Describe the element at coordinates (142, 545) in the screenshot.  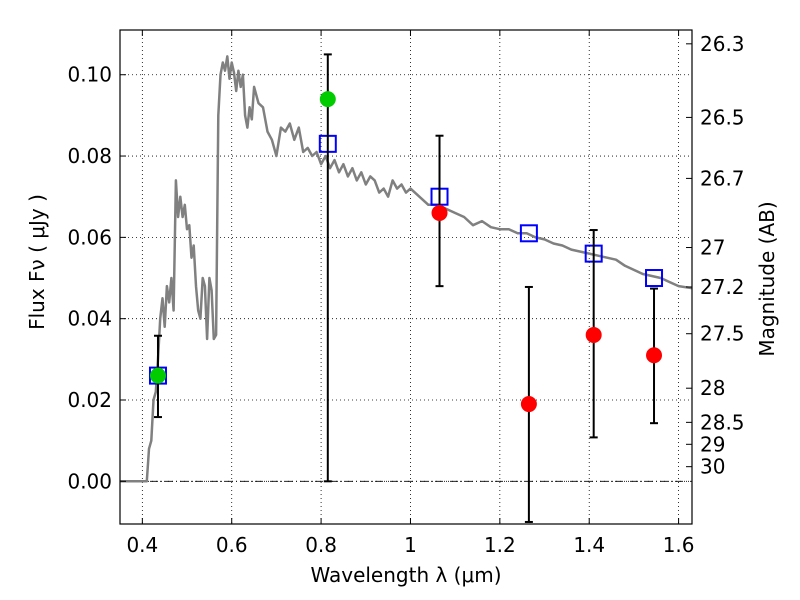
I see `x-tick-label: 0.4` at that location.